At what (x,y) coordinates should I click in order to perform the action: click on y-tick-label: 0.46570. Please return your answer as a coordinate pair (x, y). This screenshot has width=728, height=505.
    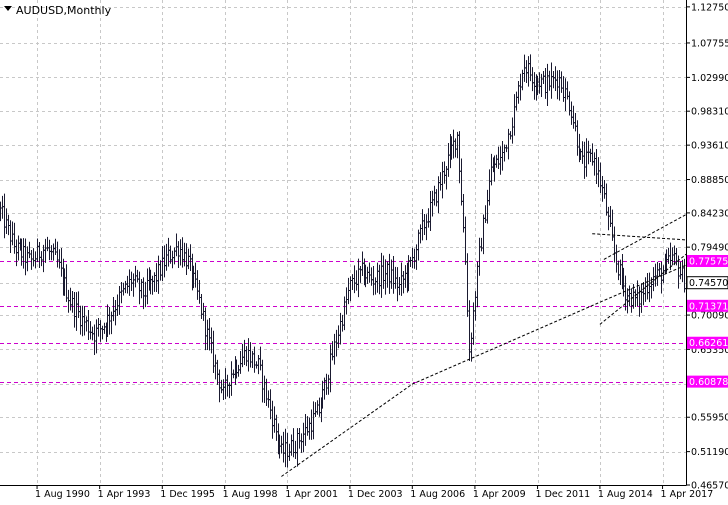
    Looking at the image, I should click on (709, 486).